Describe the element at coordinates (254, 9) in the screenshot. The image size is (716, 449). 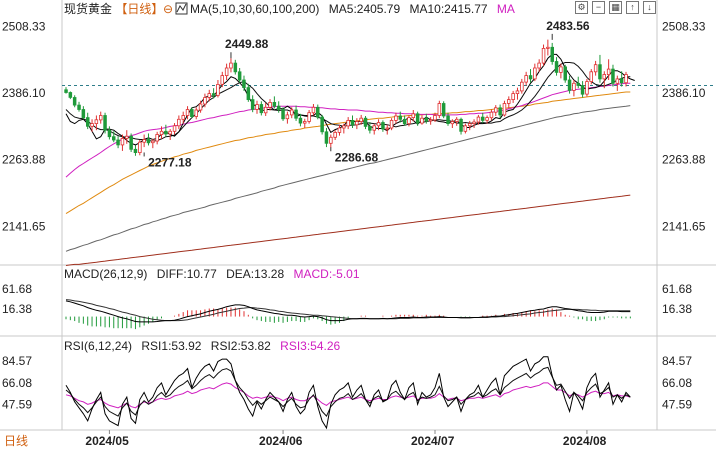
I see `ma-params: MA(5,10,30,60,100,200)` at that location.